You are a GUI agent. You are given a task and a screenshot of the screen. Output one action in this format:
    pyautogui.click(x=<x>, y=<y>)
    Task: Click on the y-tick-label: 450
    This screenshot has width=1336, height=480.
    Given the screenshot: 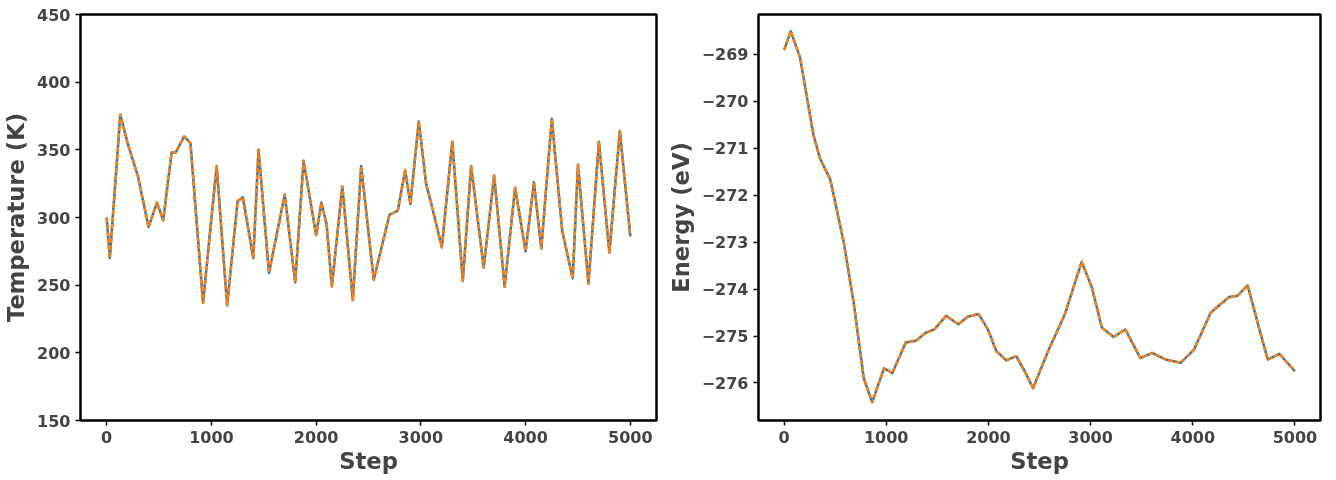 What is the action you would take?
    pyautogui.click(x=54, y=15)
    